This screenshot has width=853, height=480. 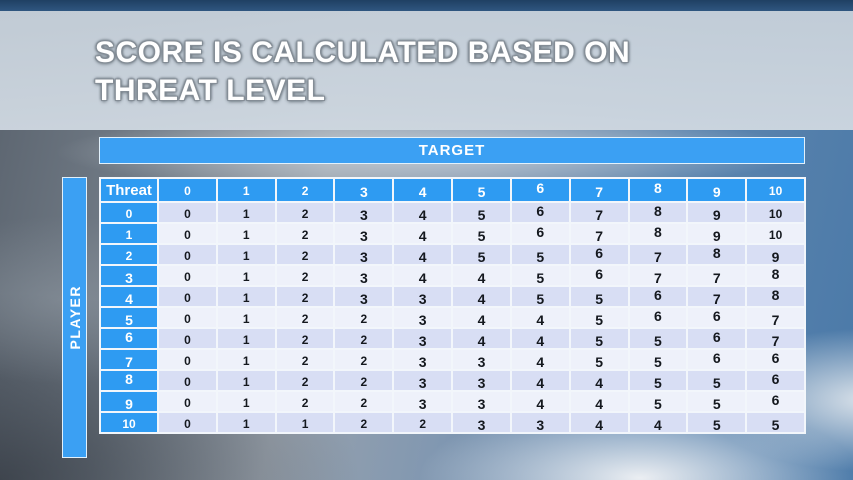 I want to click on column-header-cell: 3, so click(x=364, y=190).